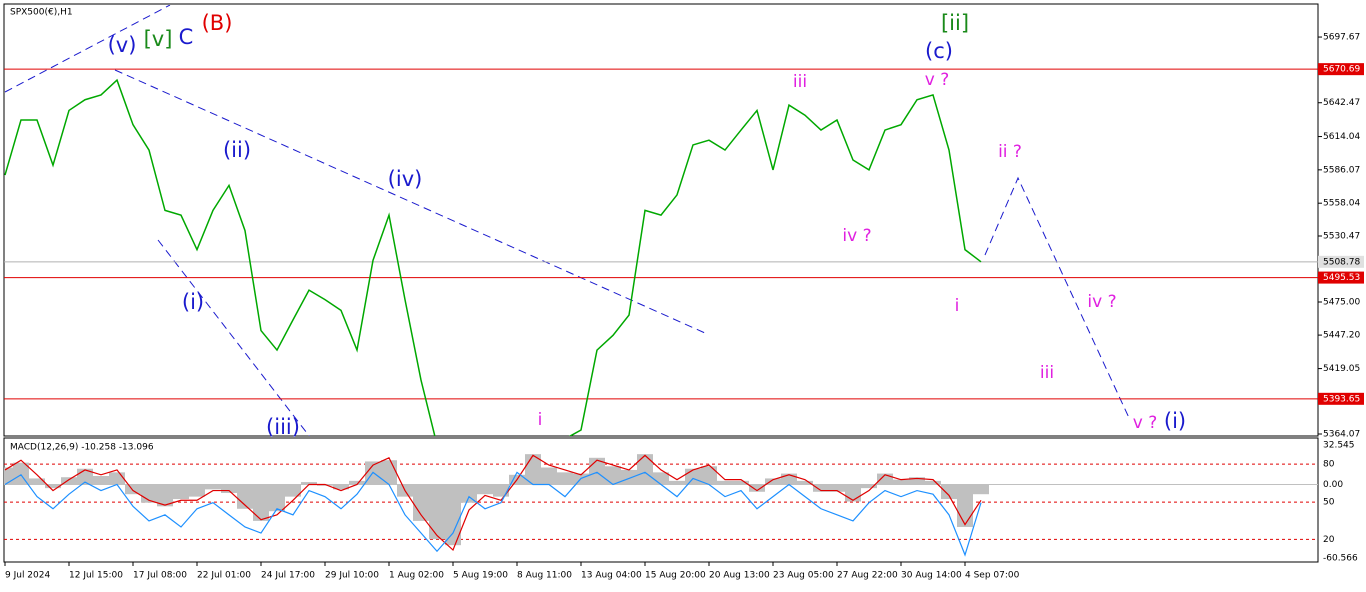 This screenshot has height=592, width=1366. Describe the element at coordinates (1339, 446) in the screenshot. I see `macd-tick-label: 32.545` at that location.